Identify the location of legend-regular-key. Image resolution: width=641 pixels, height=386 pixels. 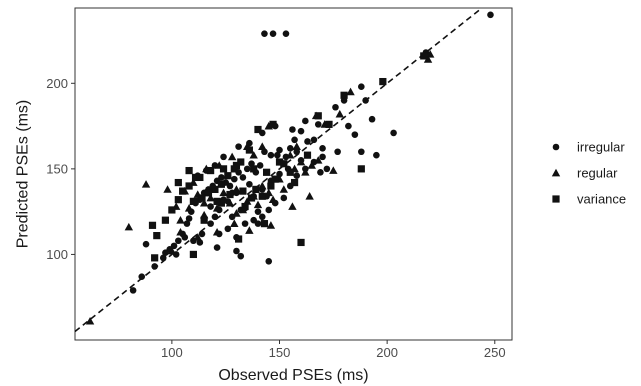
(556, 172).